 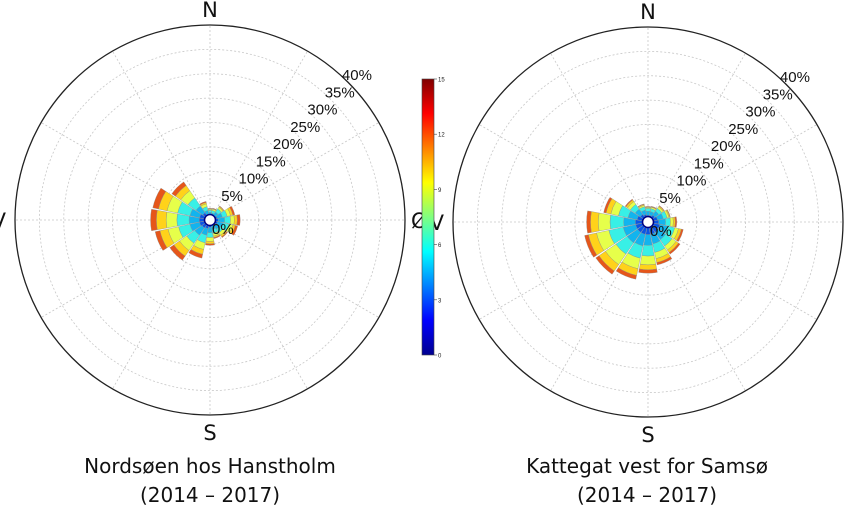 What do you see at coordinates (440, 246) in the screenshot?
I see `colorbar-tick-label: 6` at bounding box center [440, 246].